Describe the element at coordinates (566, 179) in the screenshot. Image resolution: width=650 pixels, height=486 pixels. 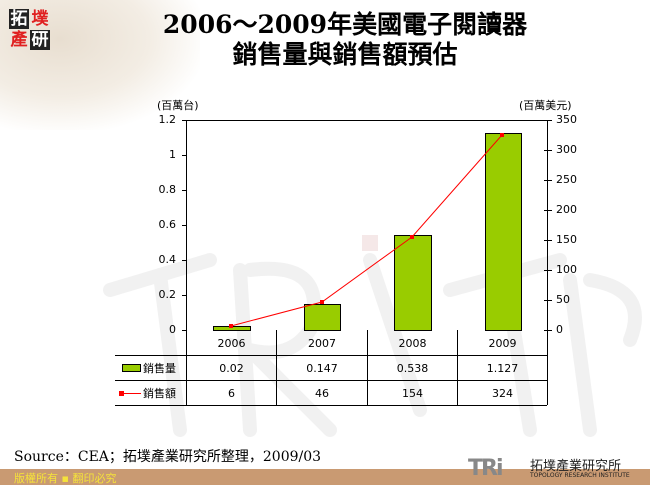
I see `right-tick: 250` at that location.